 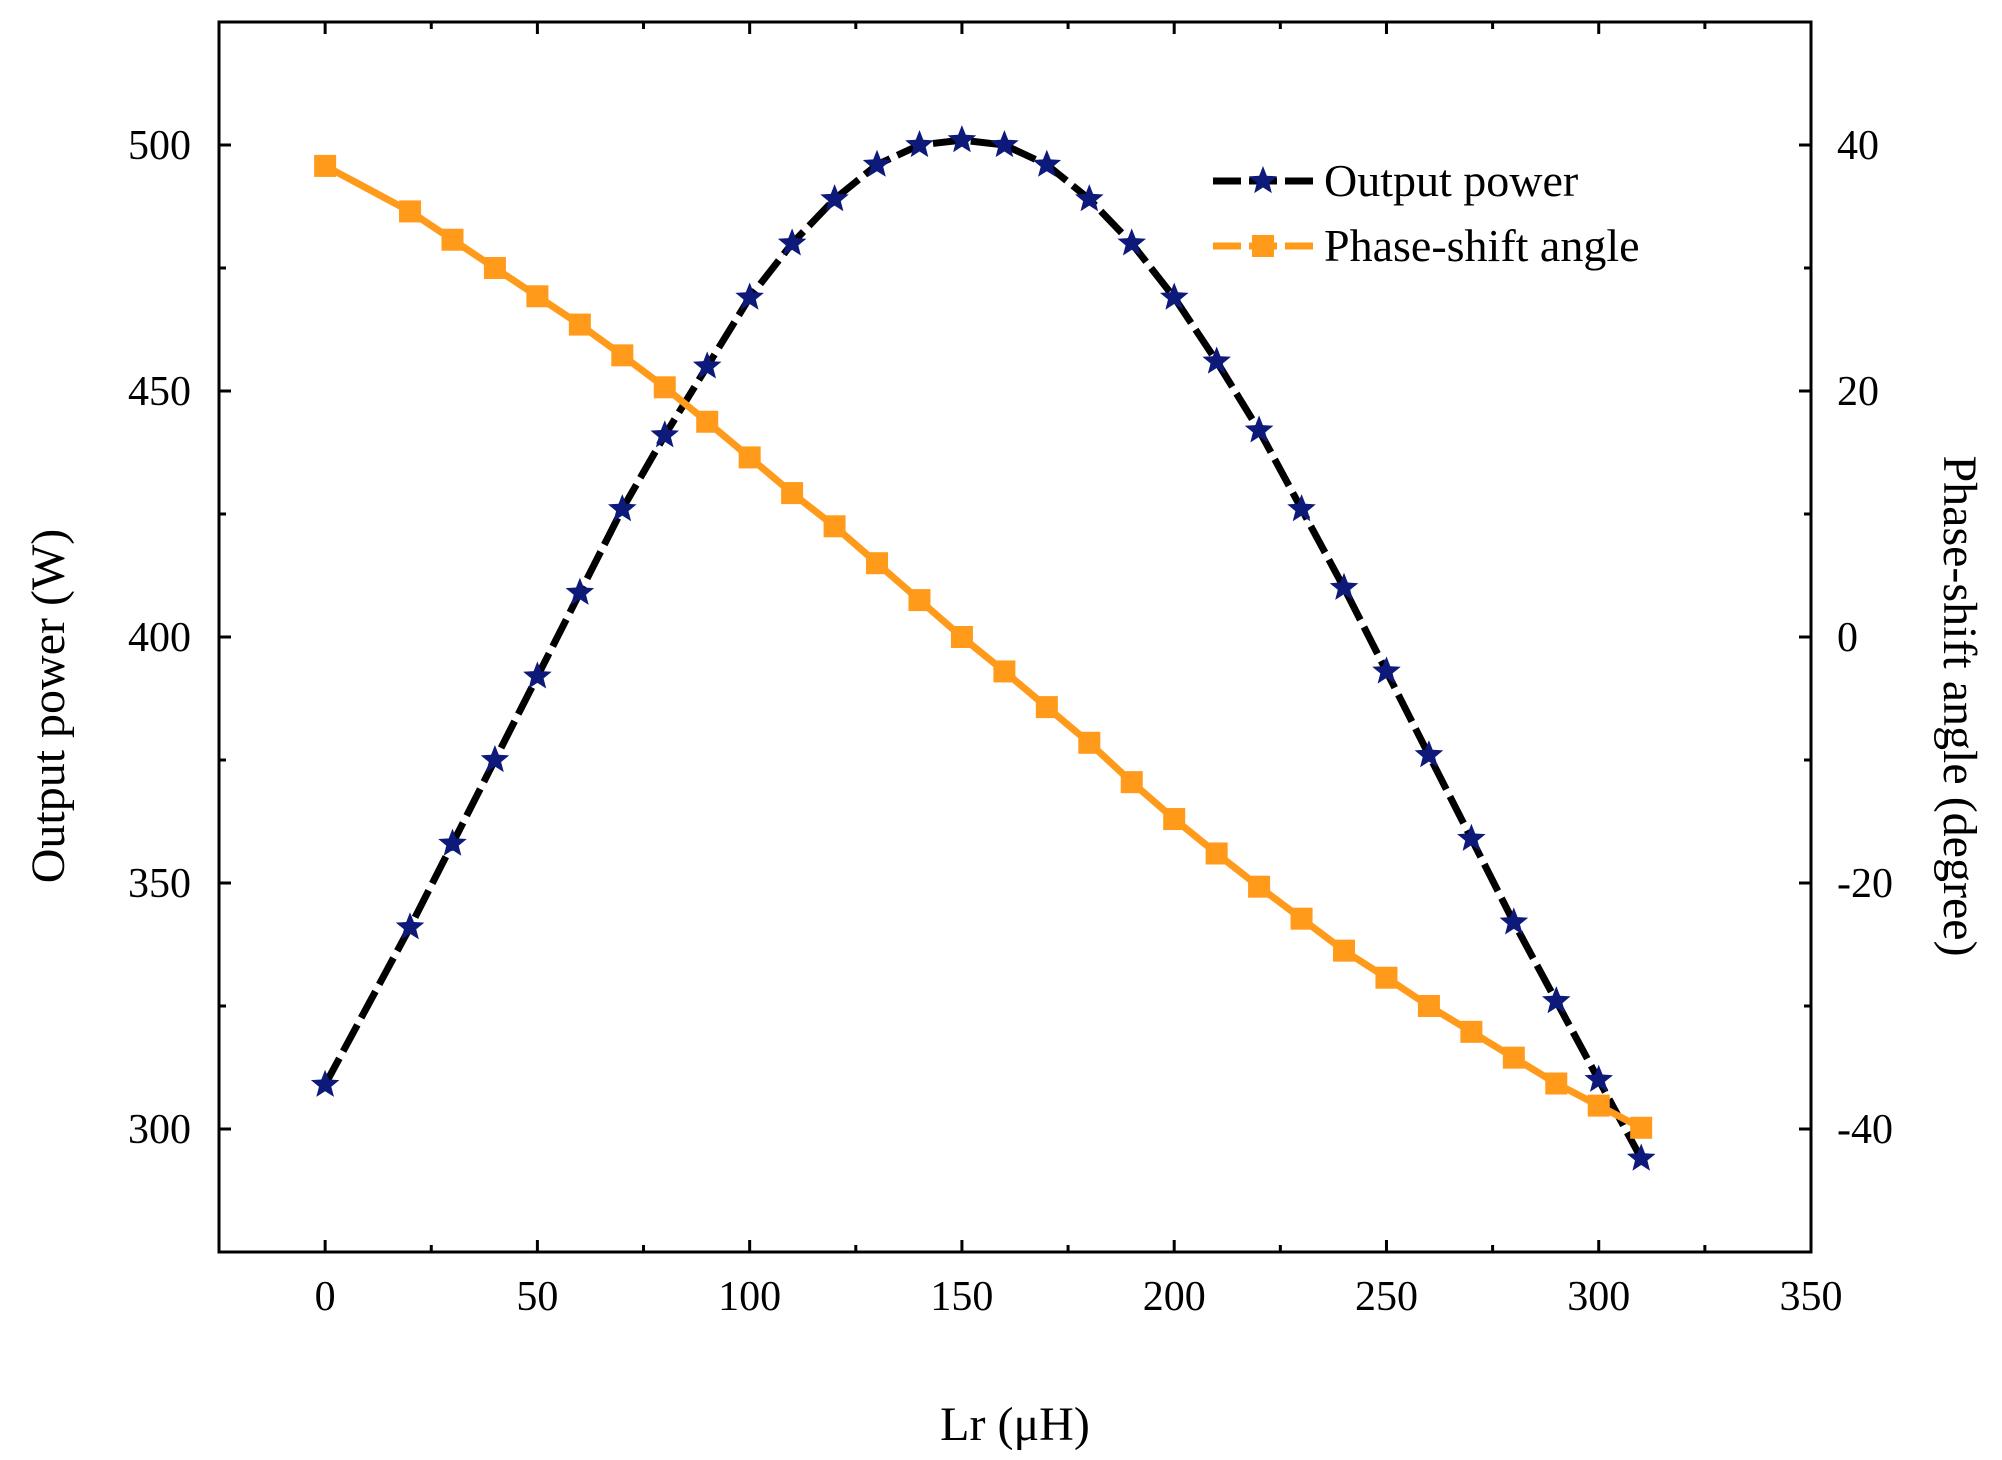 I want to click on x-tick-label: 0, so click(x=325, y=1297).